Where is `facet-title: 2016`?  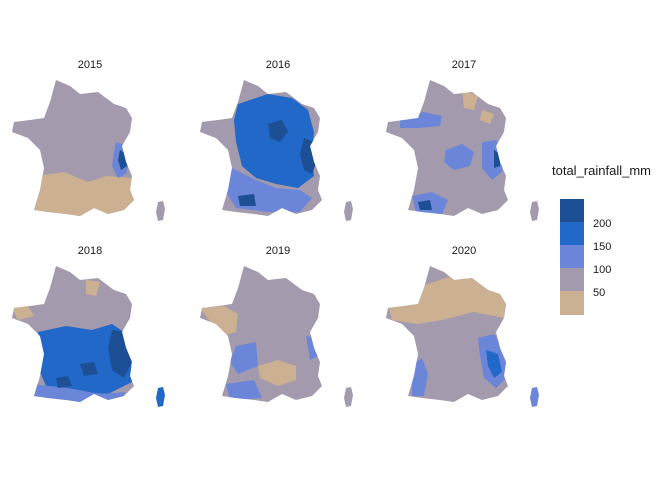 facet-title: 2016 is located at coordinates (278, 65).